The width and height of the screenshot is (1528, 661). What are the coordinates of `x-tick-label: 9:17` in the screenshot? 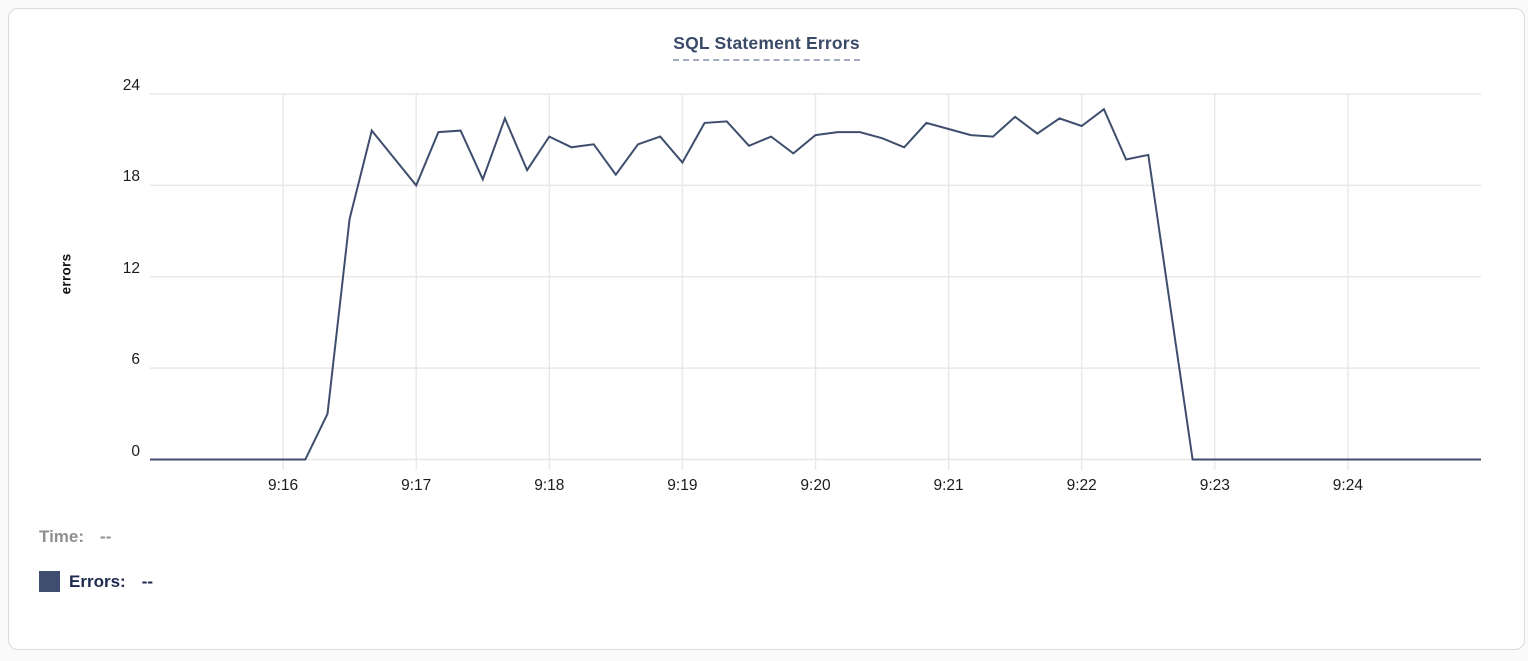 It's located at (416, 485).